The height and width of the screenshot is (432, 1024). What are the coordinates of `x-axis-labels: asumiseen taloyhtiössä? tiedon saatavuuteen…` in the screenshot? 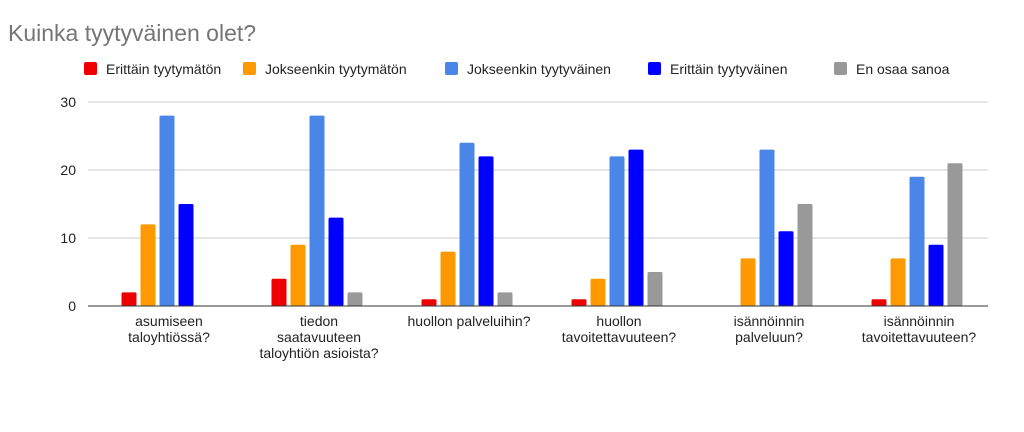 It's located at (552, 337).